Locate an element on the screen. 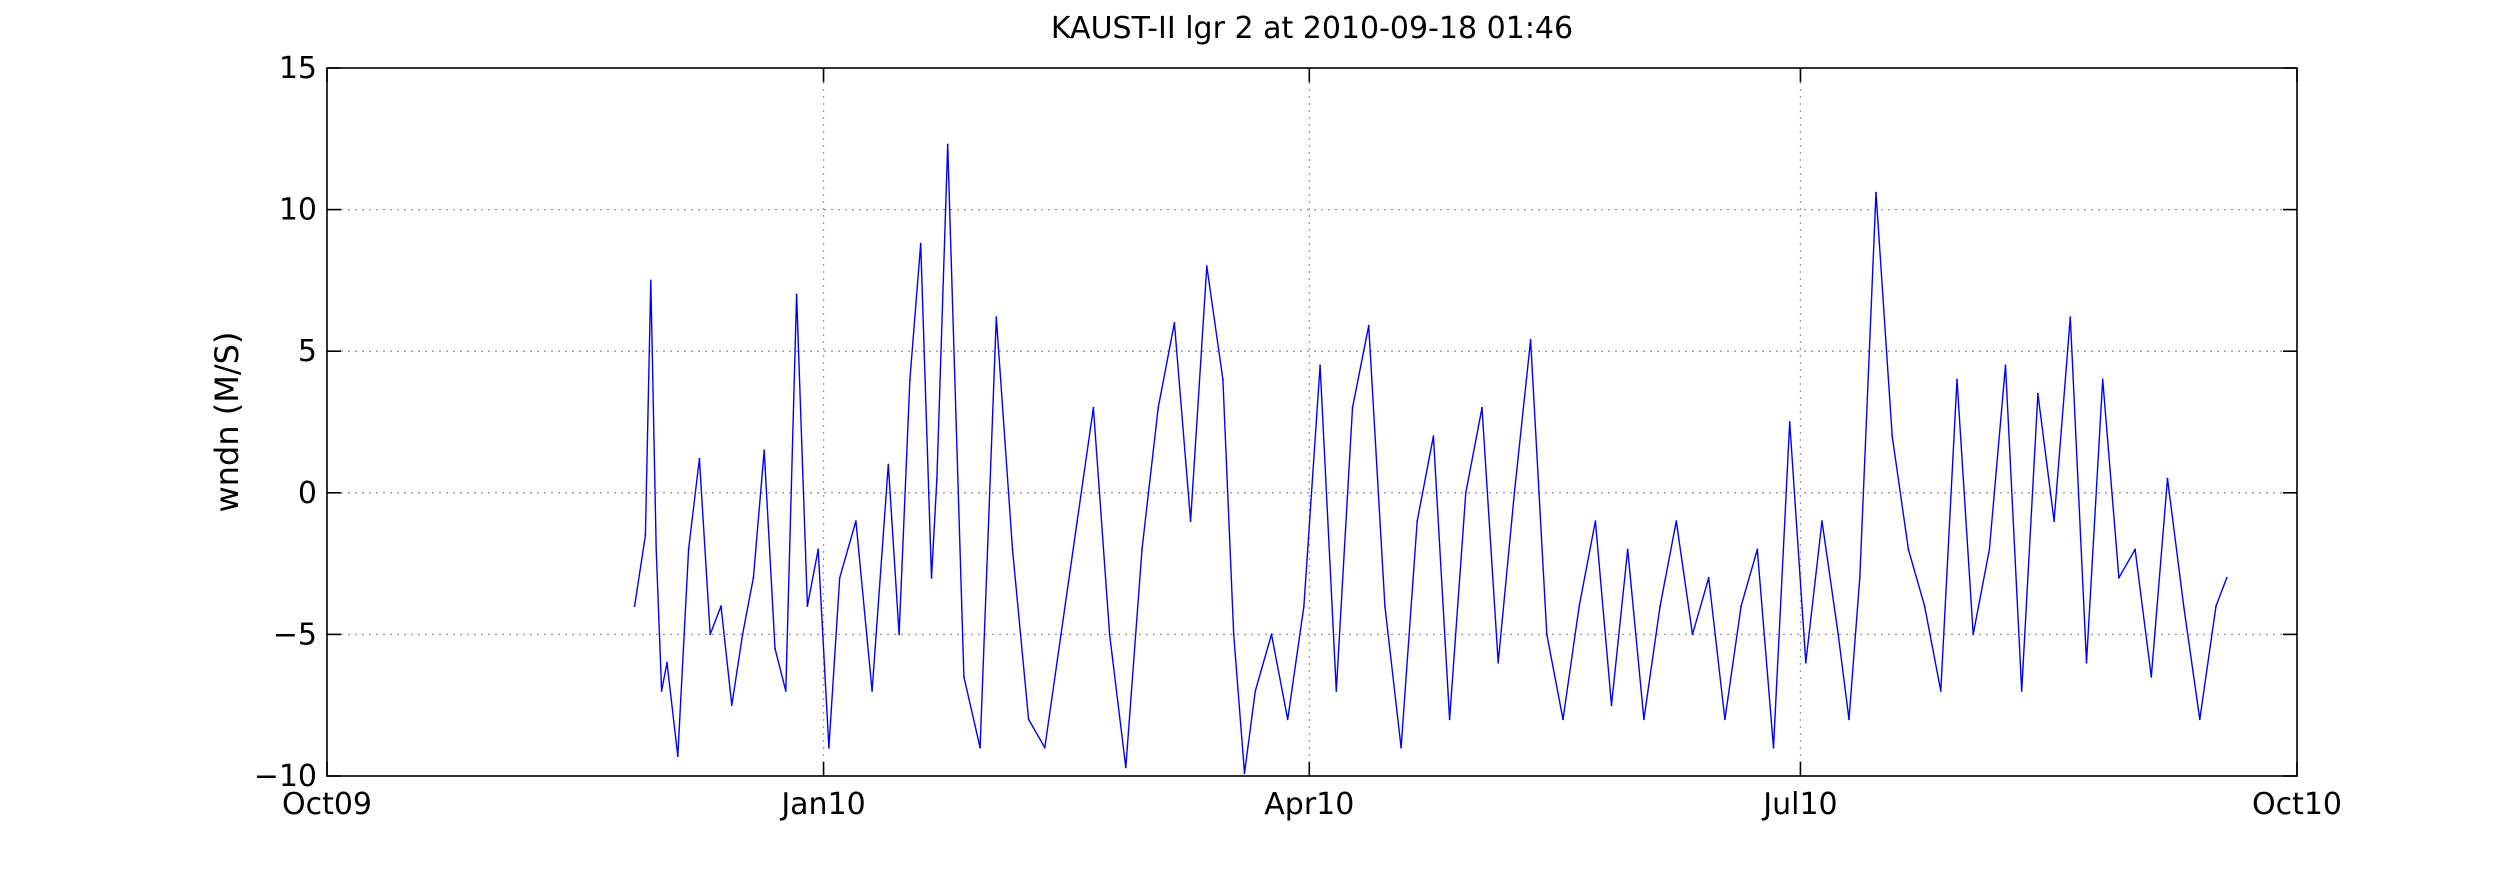  x-tick-label: Oct10 is located at coordinates (2297, 804).